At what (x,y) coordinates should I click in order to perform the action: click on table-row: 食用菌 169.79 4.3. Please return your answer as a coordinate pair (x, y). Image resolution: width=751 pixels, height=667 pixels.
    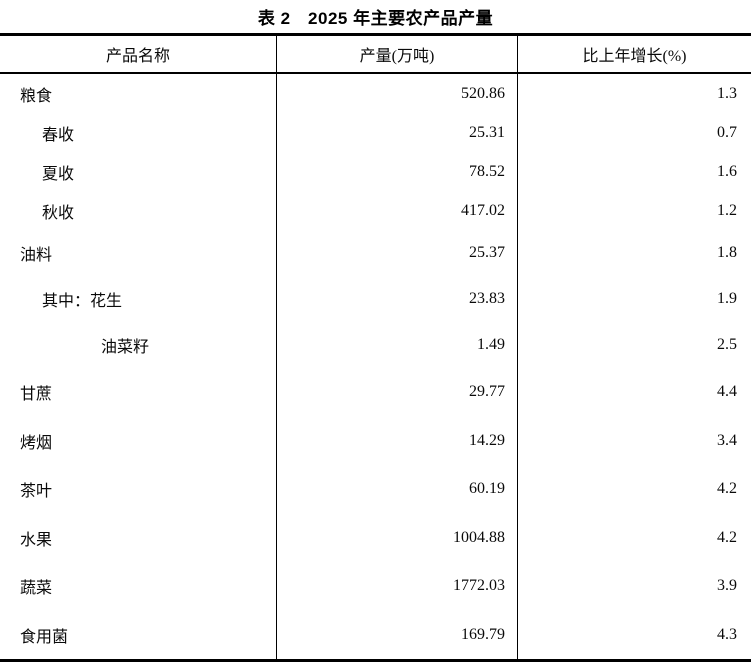
    Looking at the image, I should click on (375, 634).